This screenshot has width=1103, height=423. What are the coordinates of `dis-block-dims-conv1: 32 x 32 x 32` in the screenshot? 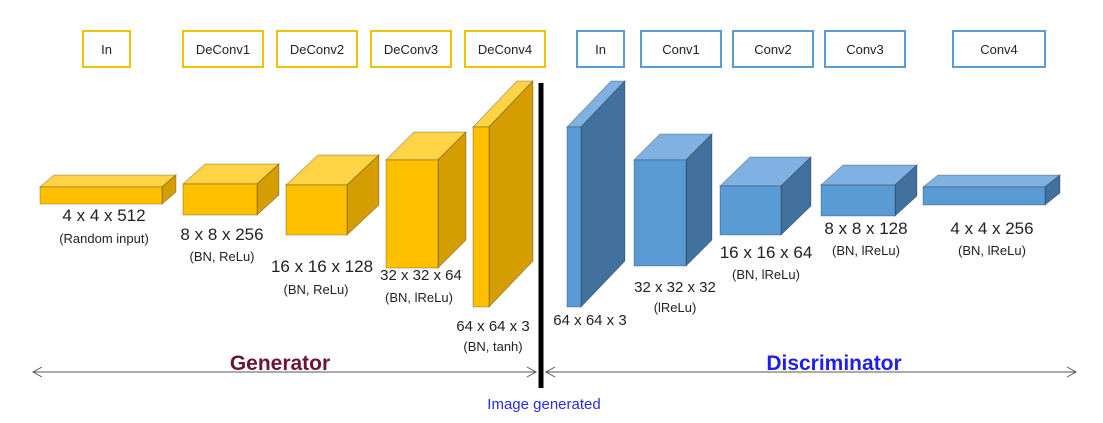 It's located at (675, 287).